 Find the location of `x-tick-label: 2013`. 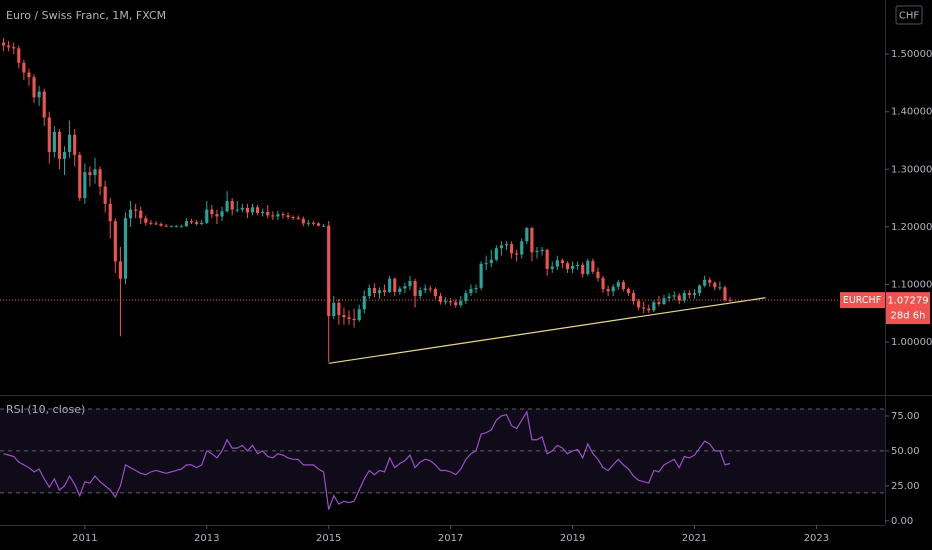

x-tick-label: 2013 is located at coordinates (206, 538).